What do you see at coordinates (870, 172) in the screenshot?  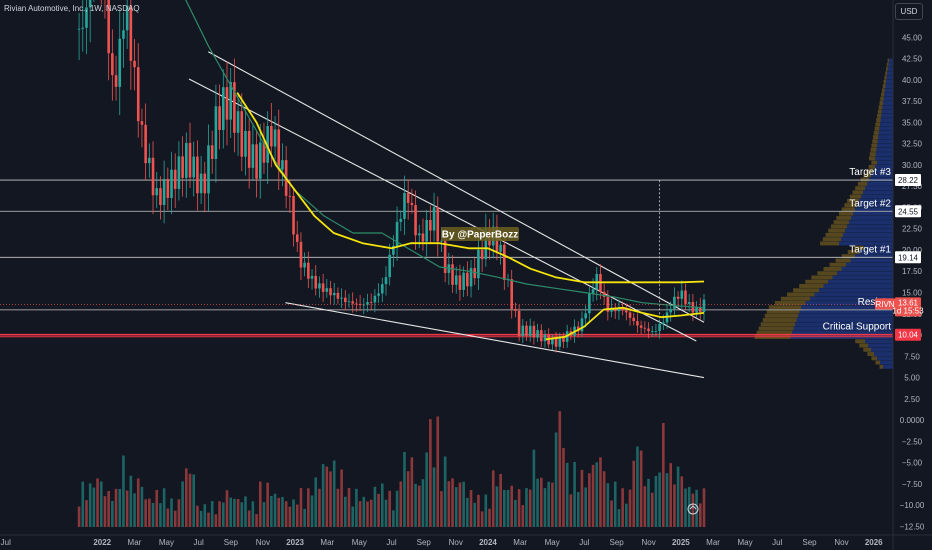 I see `target3-label: Target #3` at bounding box center [870, 172].